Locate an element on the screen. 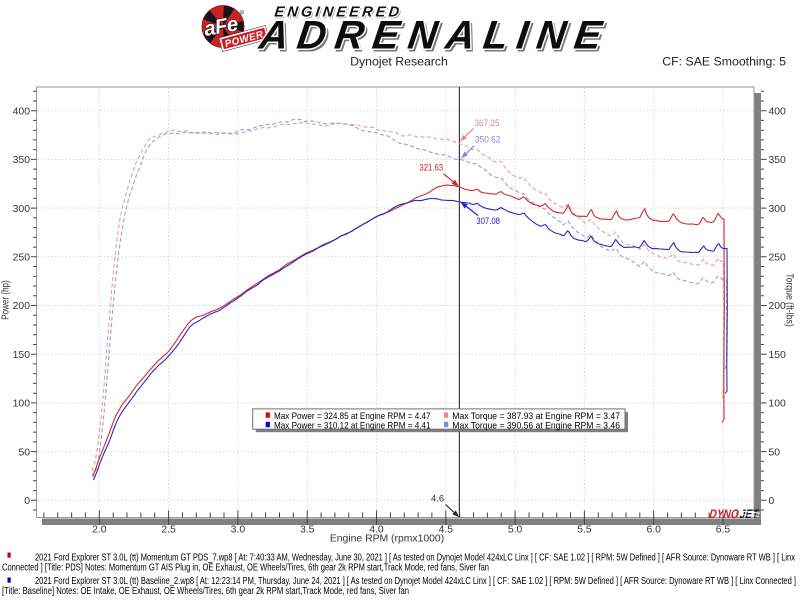 The width and height of the screenshot is (800, 600). svg-text: 4.6 is located at coordinates (437, 498).